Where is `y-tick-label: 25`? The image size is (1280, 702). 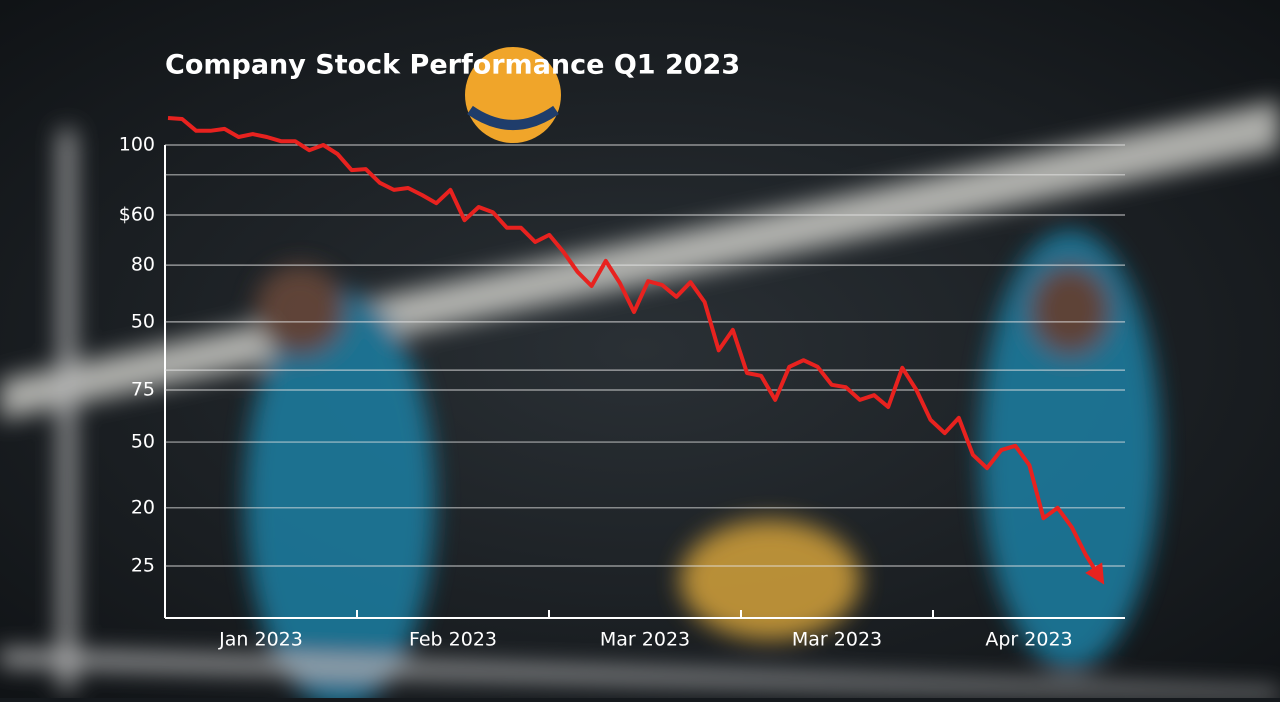 y-tick-label: 25 is located at coordinates (143, 565).